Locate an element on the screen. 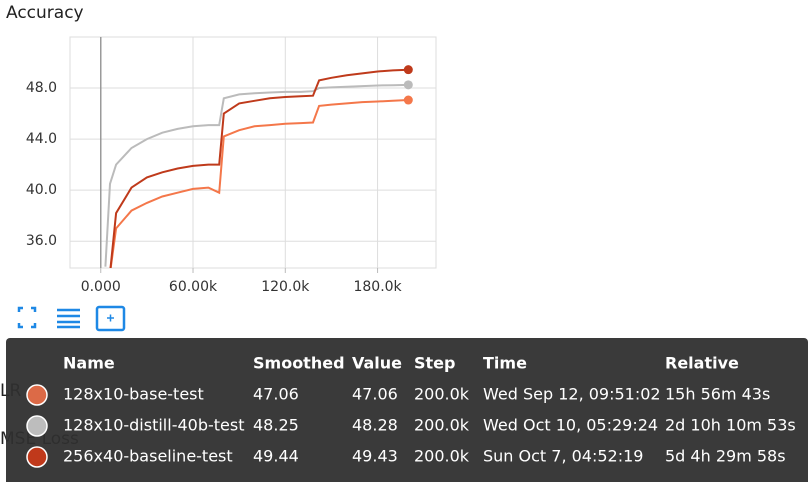 Image resolution: width=812 pixels, height=482 pixels. zoom-icon-inner is located at coordinates (110, 318).